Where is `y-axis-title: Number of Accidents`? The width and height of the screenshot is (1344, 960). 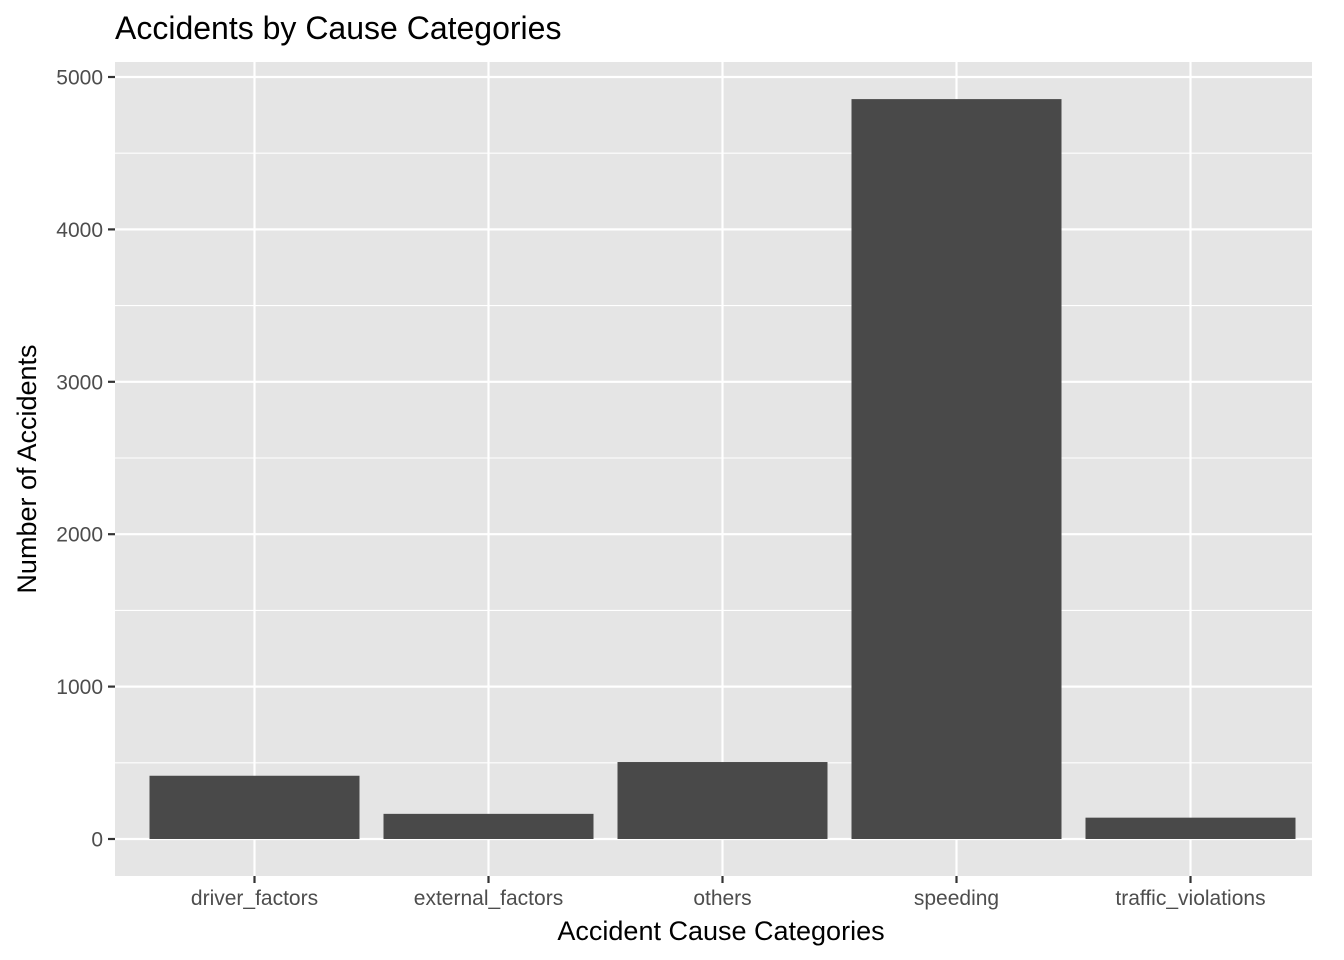
y-axis-title: Number of Accidents is located at coordinates (27, 468).